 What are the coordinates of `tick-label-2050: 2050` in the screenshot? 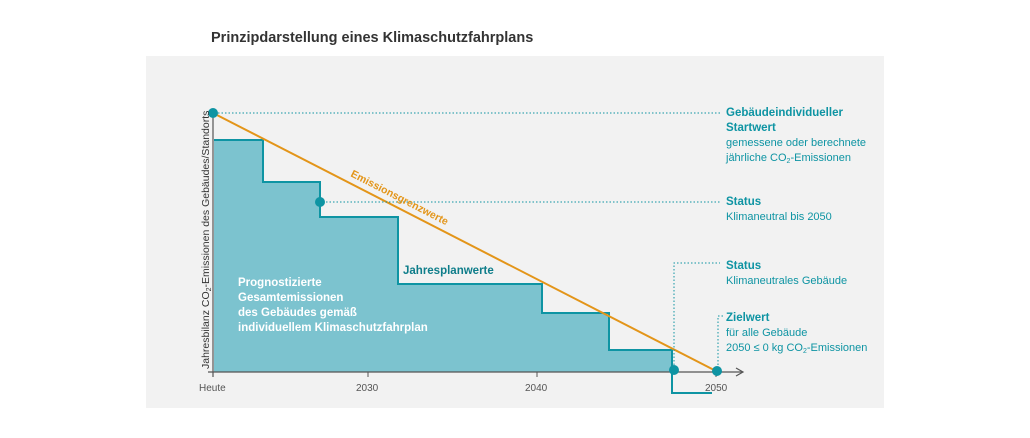 It's located at (716, 388).